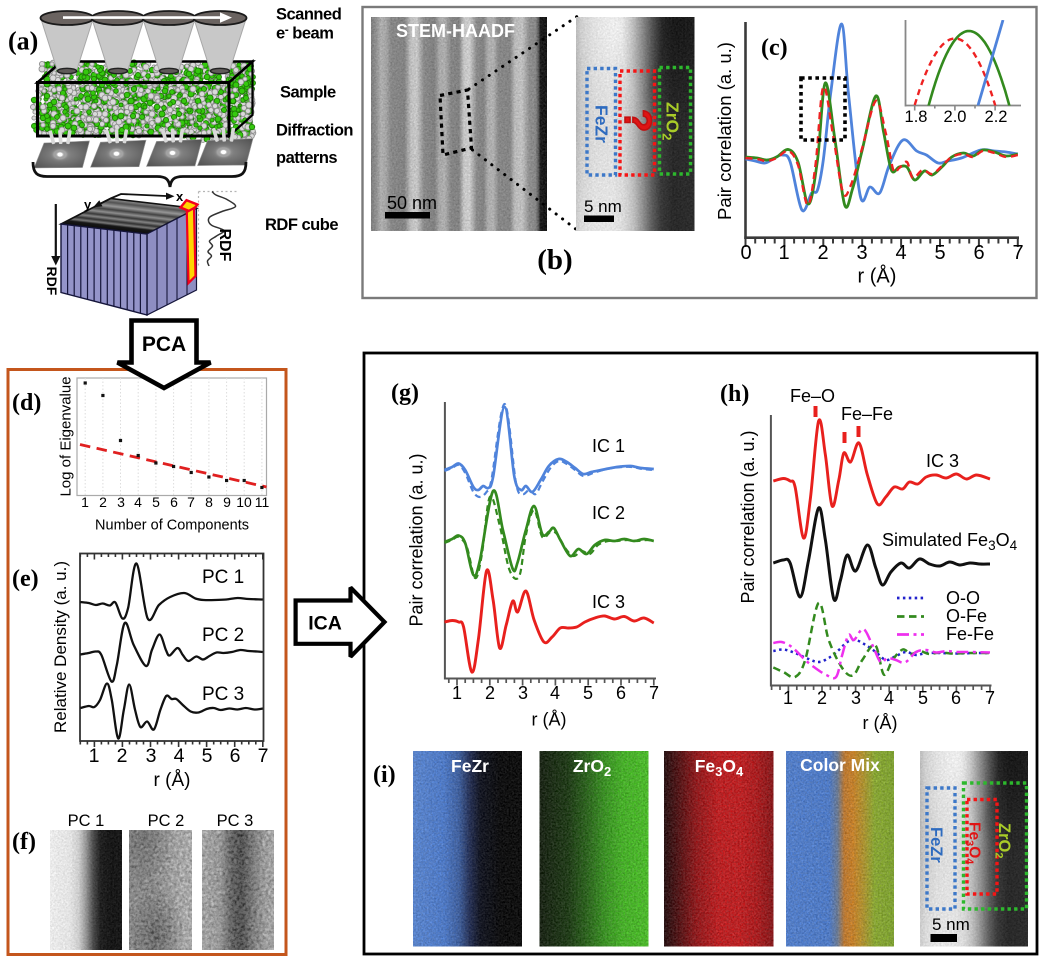 The width and height of the screenshot is (1047, 962). What do you see at coordinates (840, 765) in the screenshot?
I see `svg-text: Color Mix` at bounding box center [840, 765].